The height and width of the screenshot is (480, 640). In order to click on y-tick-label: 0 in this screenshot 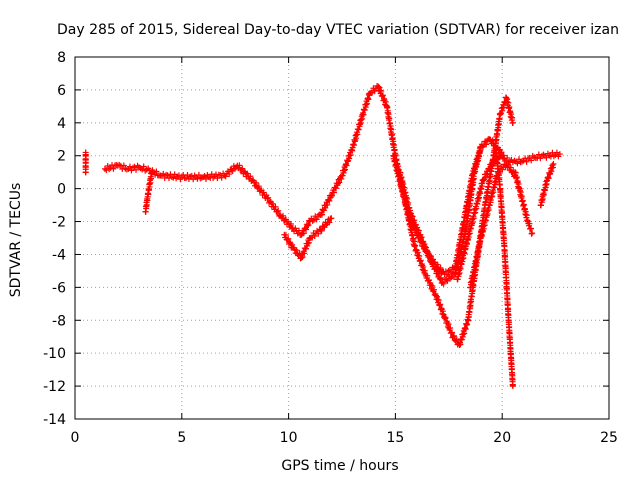, I will do `click(61, 190)`.